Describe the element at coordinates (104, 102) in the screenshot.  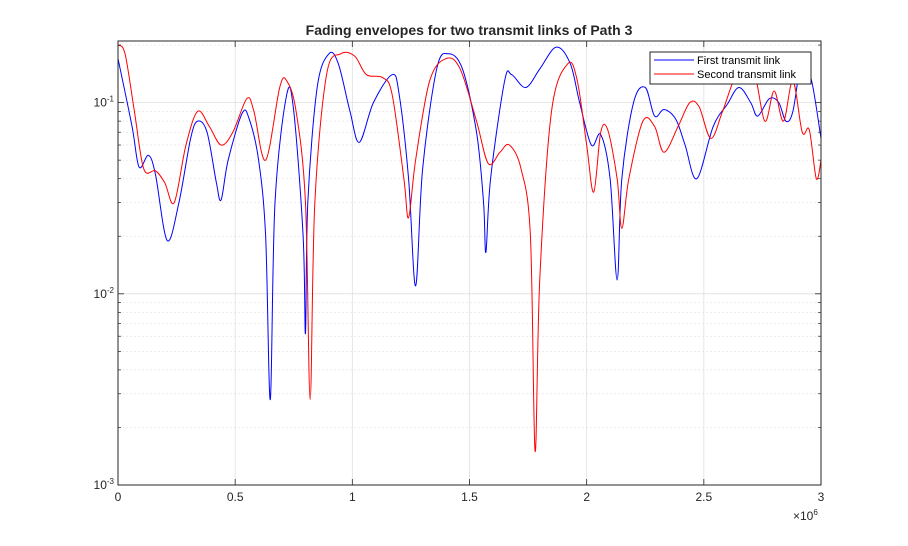
I see `y-tick-label: 10⁻¹` at that location.